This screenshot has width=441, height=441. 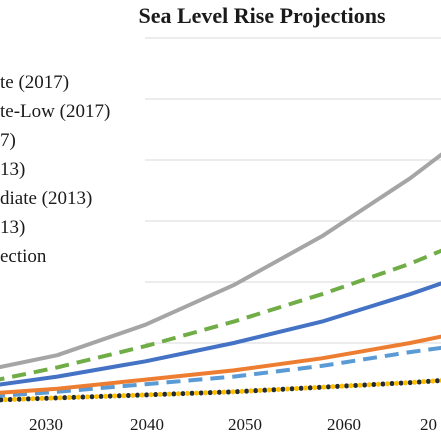 I want to click on legend-label: 7), so click(x=8, y=140).